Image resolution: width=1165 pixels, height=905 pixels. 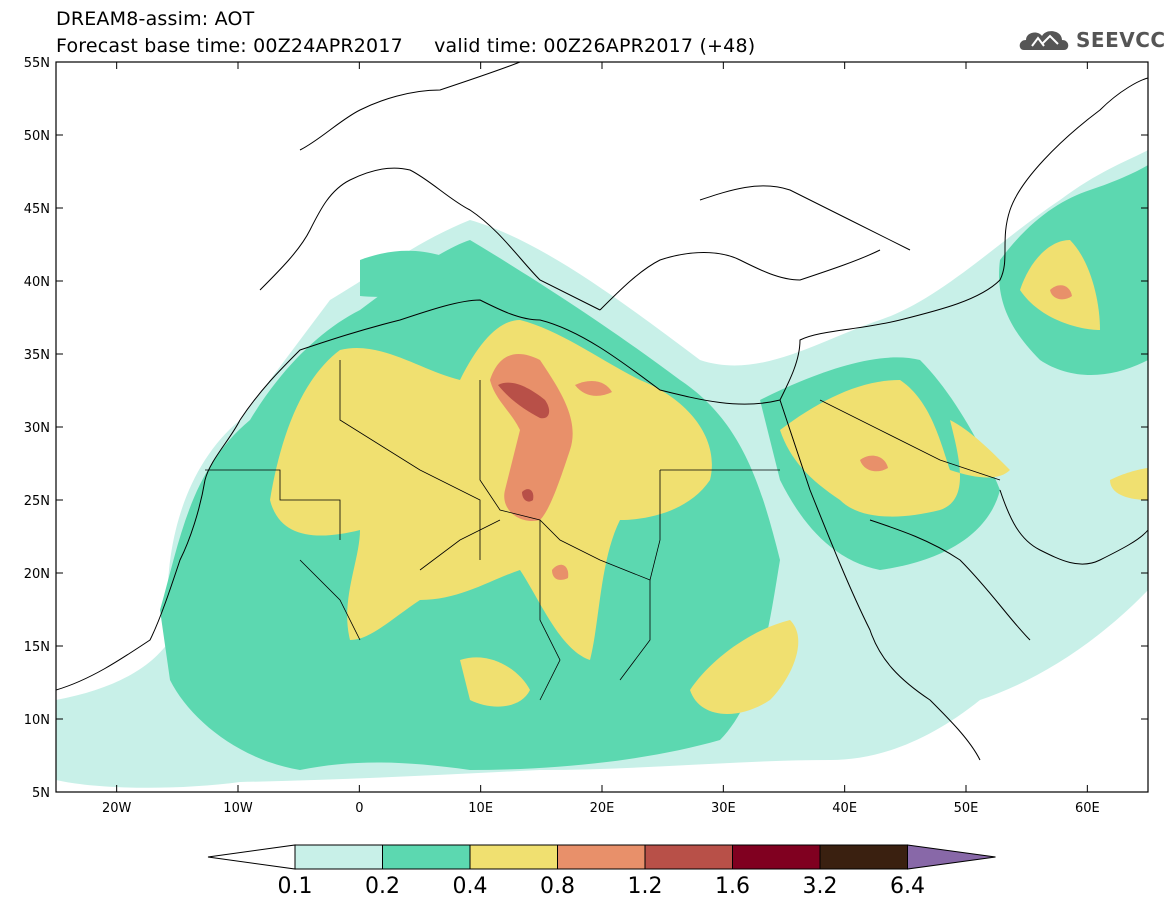 I want to click on lon-tick-label: 50E, so click(x=966, y=808).